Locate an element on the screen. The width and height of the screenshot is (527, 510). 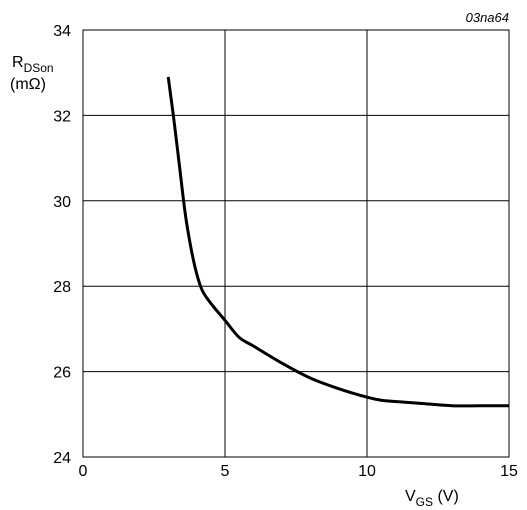
x-axis-label: VGS (V) is located at coordinates (432, 498).